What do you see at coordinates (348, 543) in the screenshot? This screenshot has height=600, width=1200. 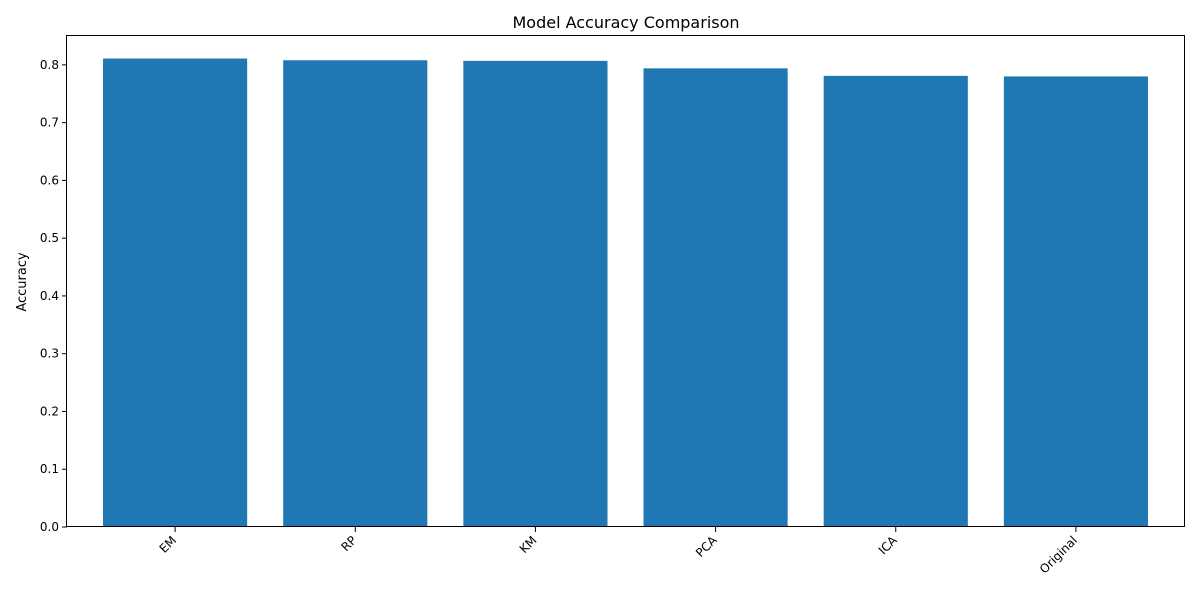 I see `x-tick-label-rp: RP` at bounding box center [348, 543].